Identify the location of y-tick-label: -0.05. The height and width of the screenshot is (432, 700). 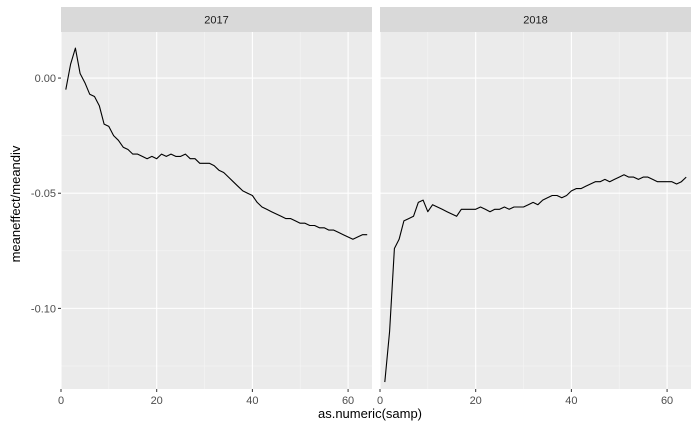
(43, 194).